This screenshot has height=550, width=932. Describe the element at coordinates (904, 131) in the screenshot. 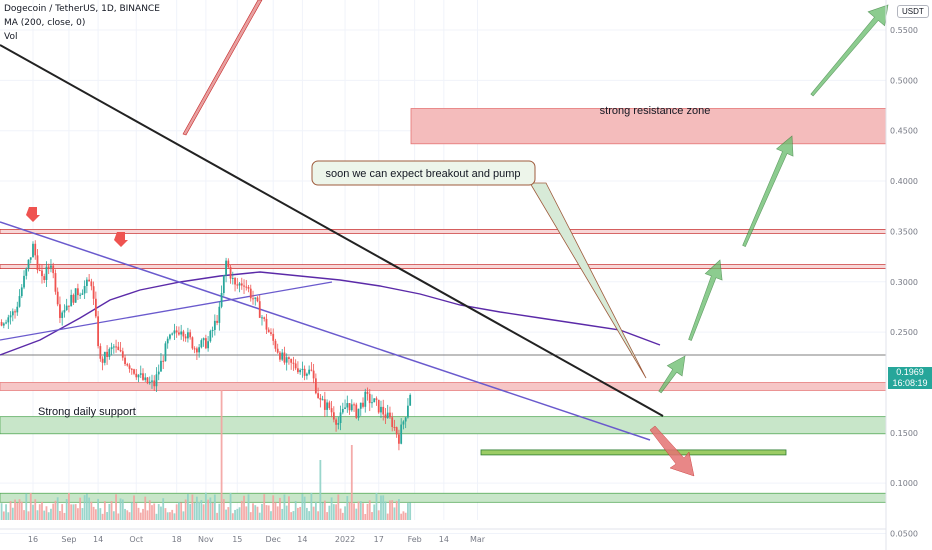

I see `price-tick-label: 0.4500` at that location.